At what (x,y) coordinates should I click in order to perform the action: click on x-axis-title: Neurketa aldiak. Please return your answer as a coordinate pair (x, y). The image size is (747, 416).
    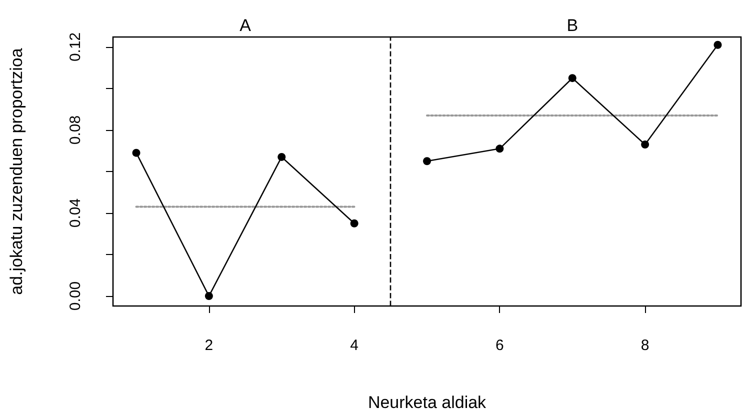
    Looking at the image, I should click on (427, 402).